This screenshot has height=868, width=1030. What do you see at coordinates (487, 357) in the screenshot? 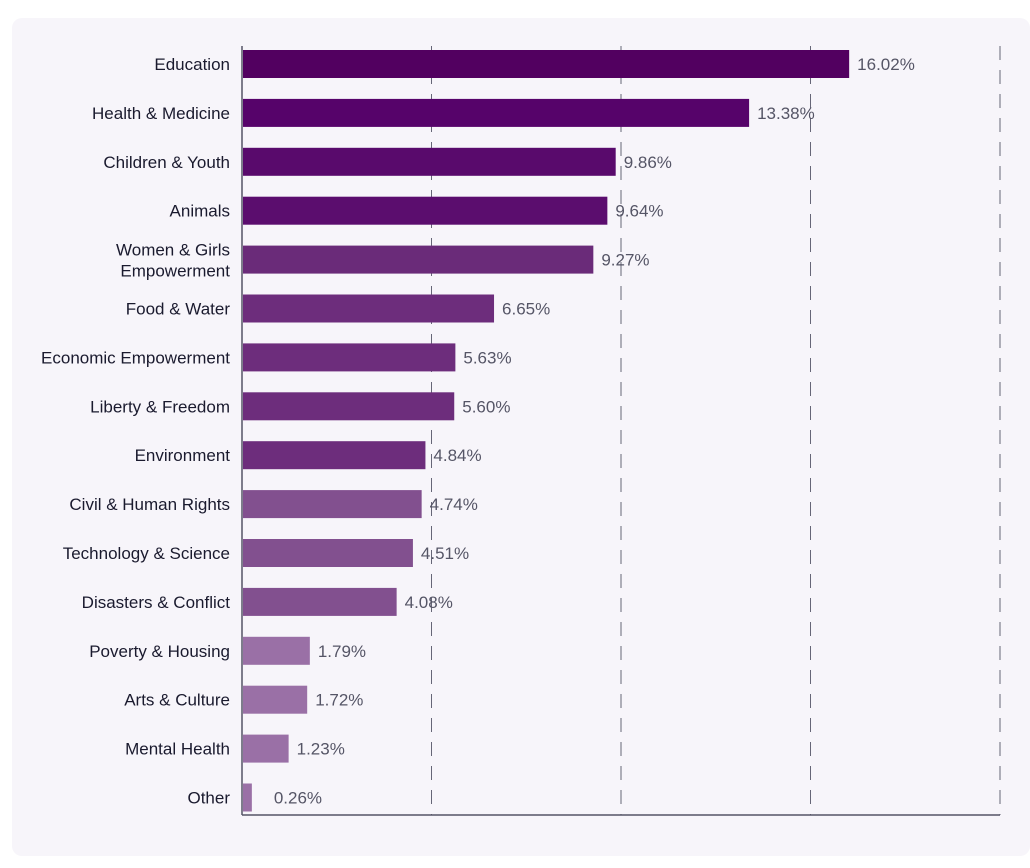
I see `value-label: 5.63%` at bounding box center [487, 357].